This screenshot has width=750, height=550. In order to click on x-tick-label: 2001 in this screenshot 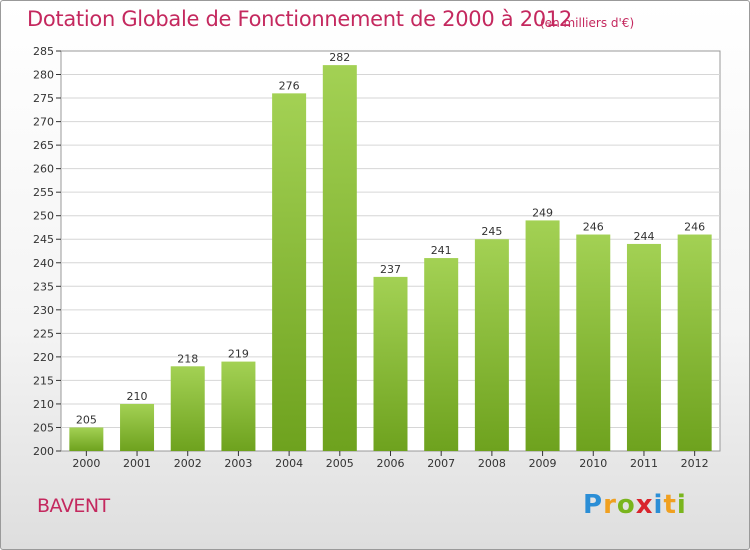, I will do `click(137, 463)`.